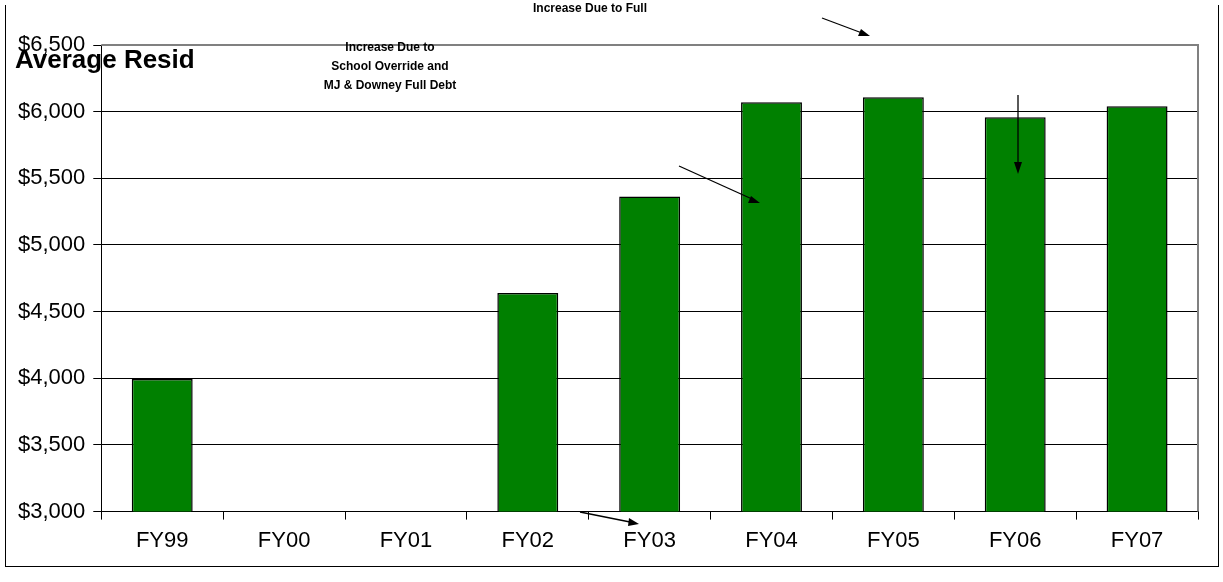  Describe the element at coordinates (51, 444) in the screenshot. I see `y-tick-label: $3,500` at that location.